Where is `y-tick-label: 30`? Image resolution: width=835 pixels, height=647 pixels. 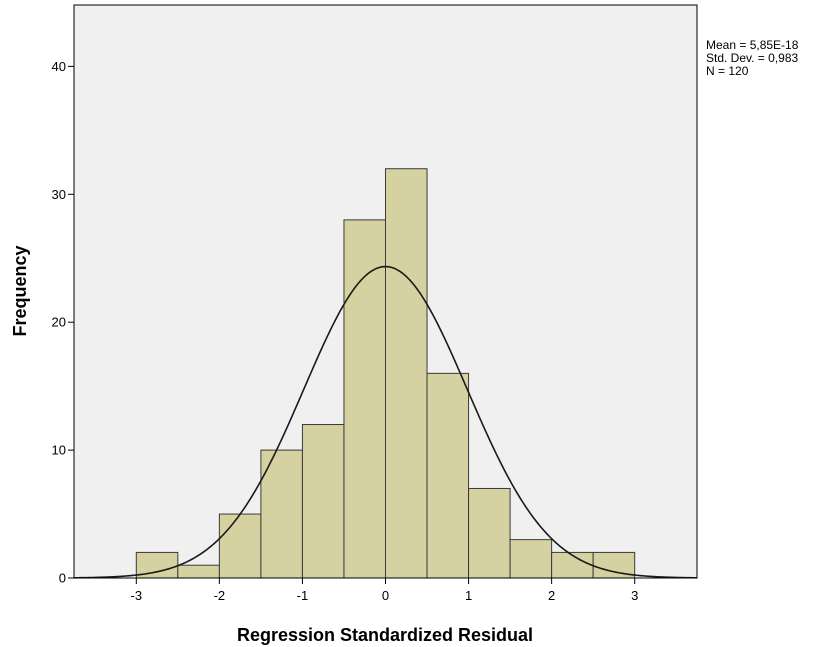
y-tick-label: 30 is located at coordinates (59, 194).